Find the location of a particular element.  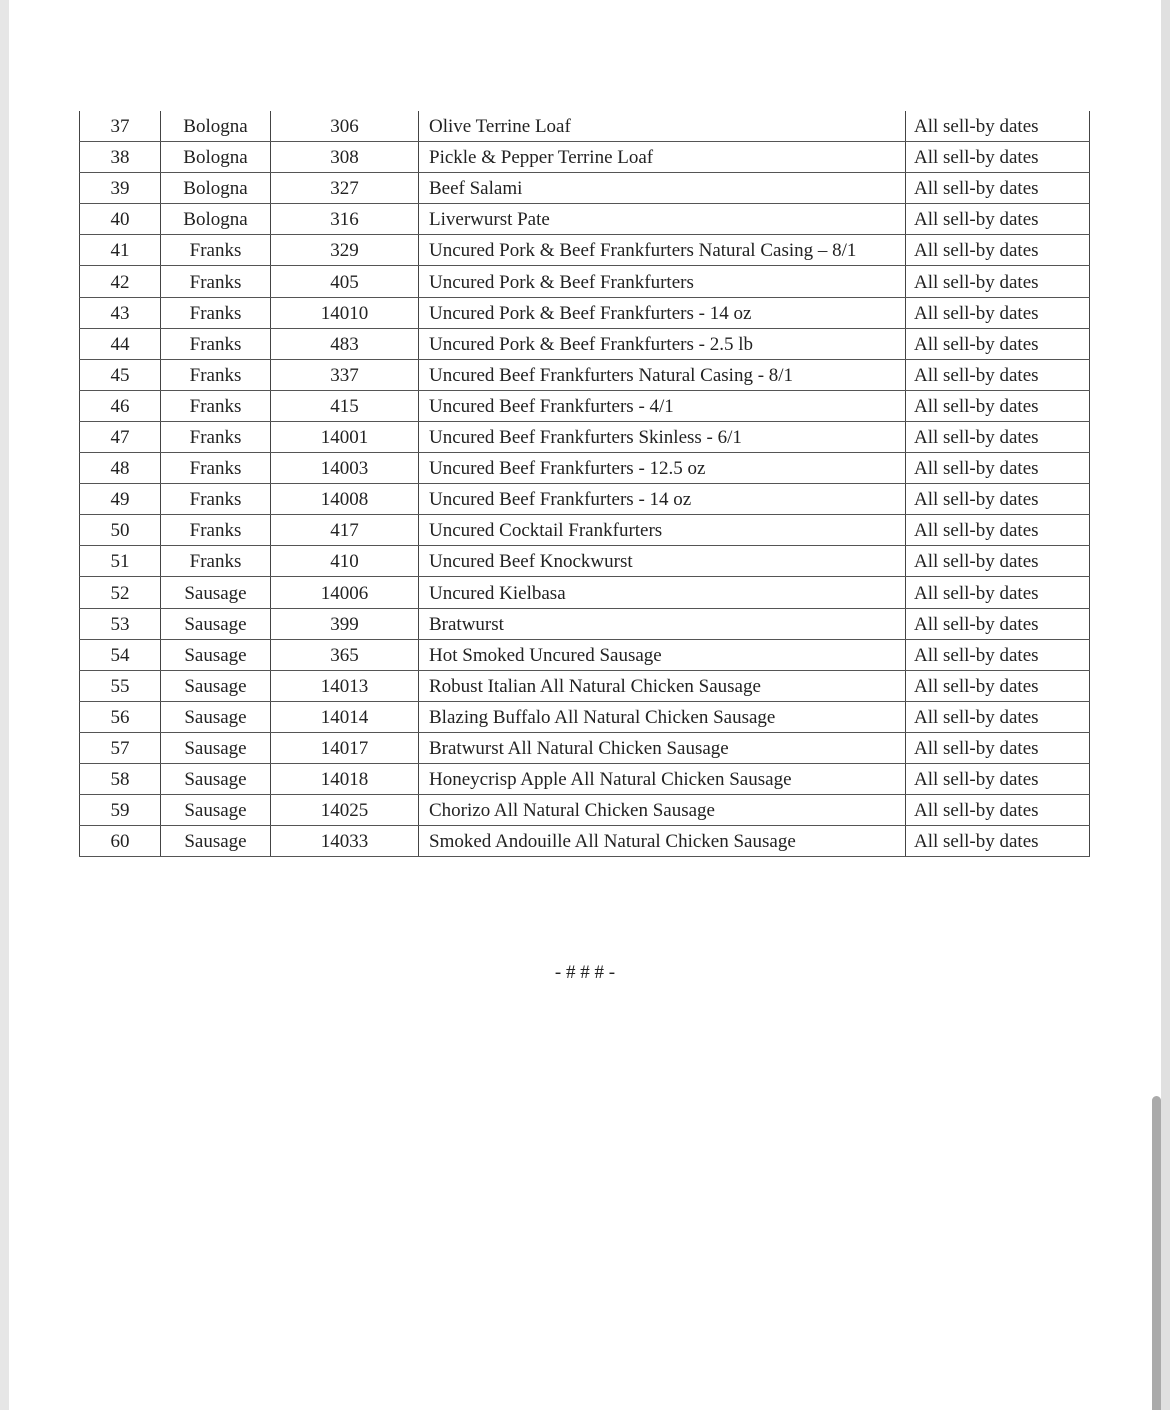

row-number-cell: 47 is located at coordinates (120, 437).